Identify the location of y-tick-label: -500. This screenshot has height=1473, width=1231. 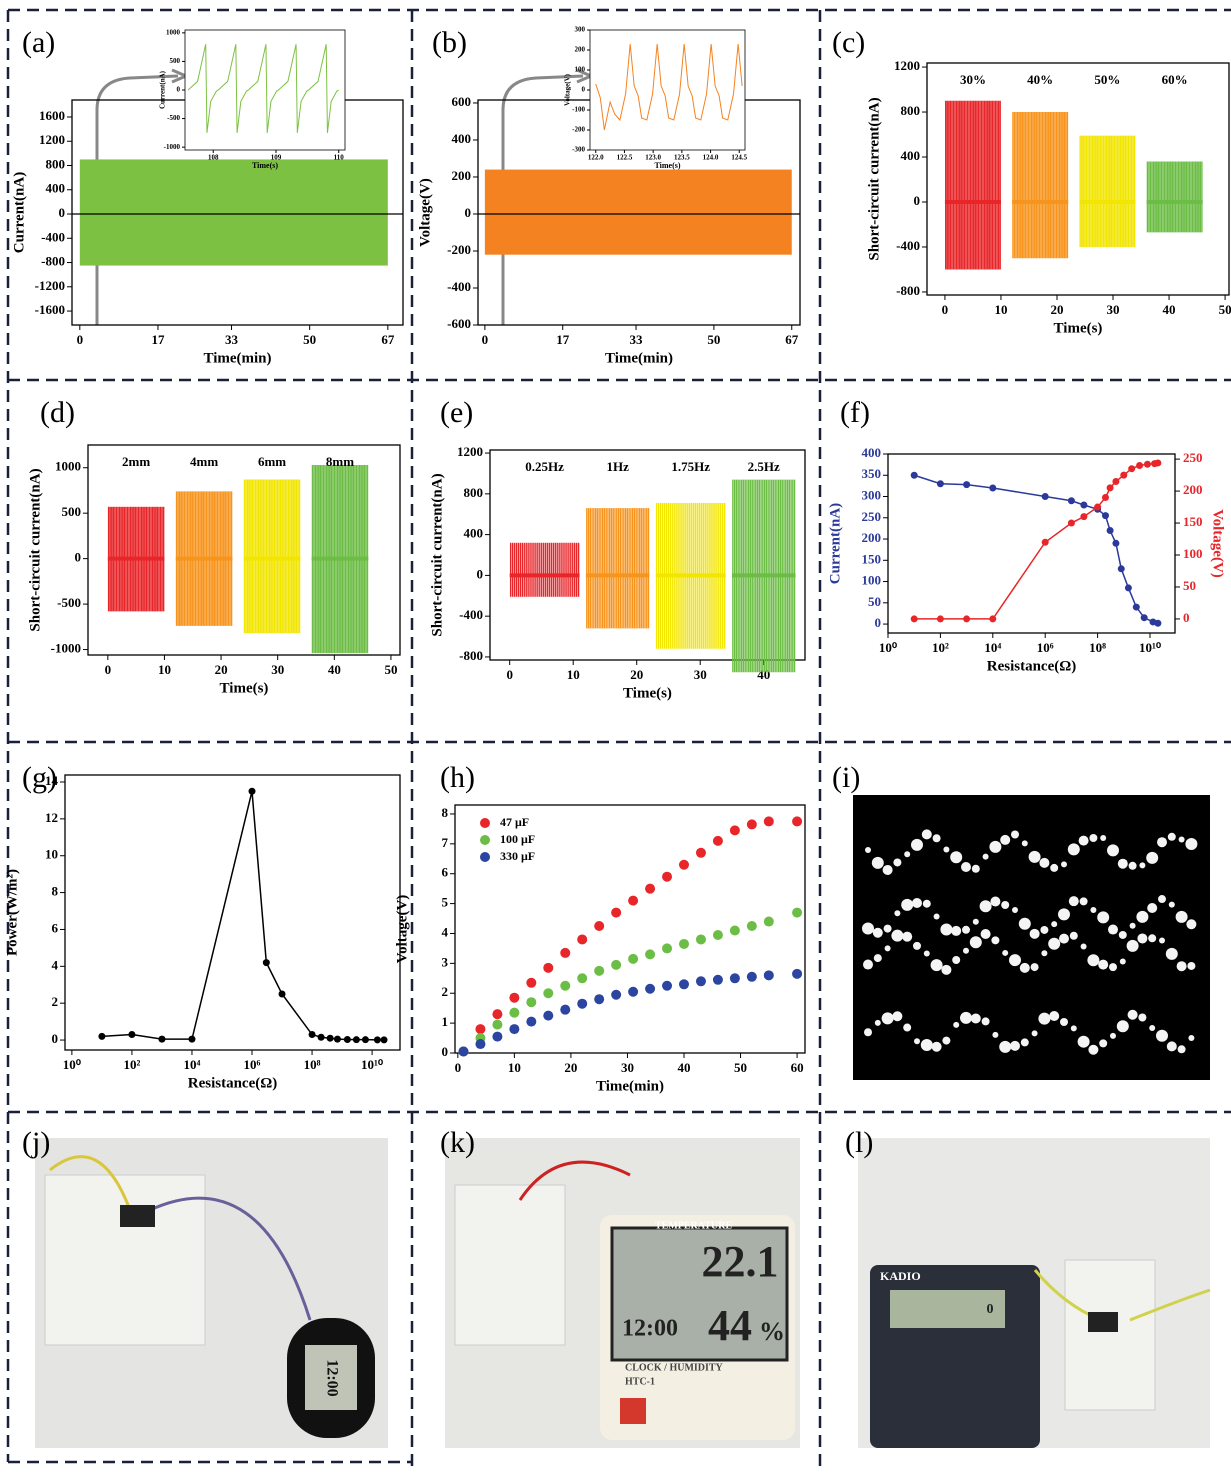
(173, 118).